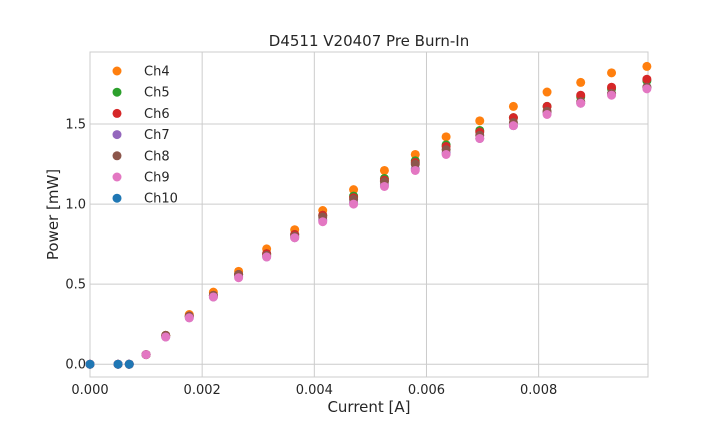 The height and width of the screenshot is (436, 720). Describe the element at coordinates (89, 390) in the screenshot. I see `x-tick-label: 0.000` at that location.